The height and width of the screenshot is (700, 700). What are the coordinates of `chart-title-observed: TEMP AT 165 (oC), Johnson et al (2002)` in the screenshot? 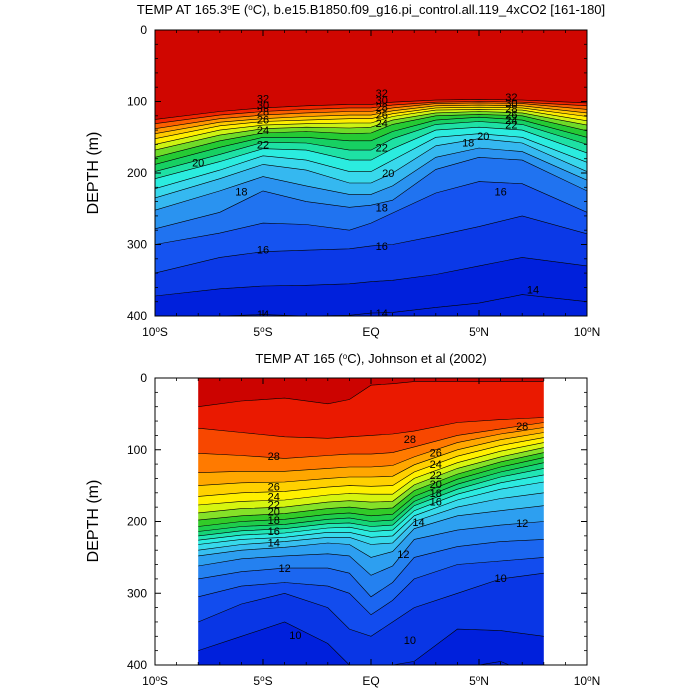 It's located at (370, 358).